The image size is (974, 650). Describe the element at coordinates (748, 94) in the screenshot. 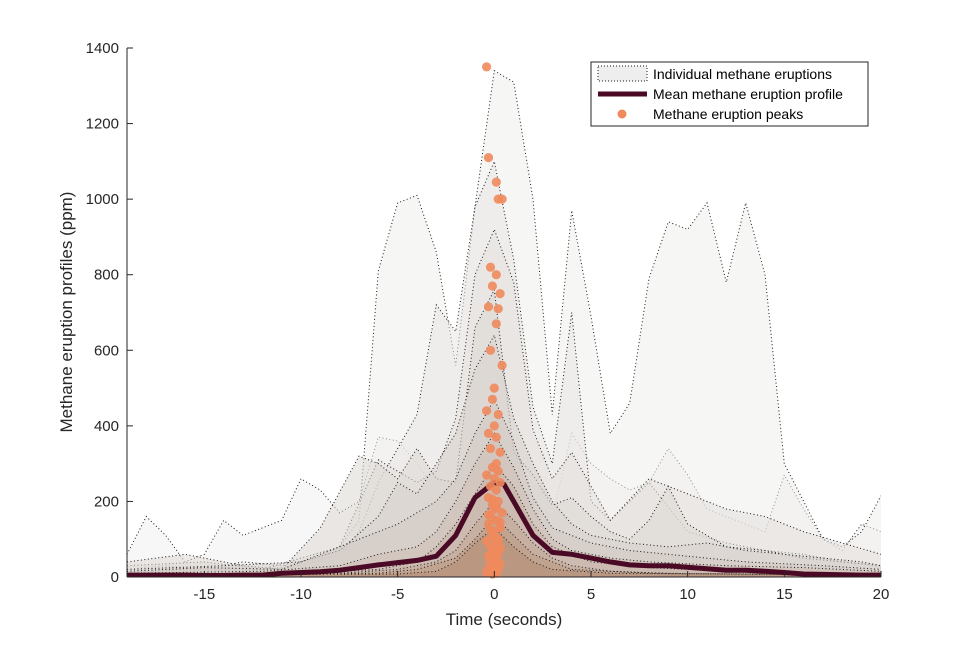

I see `legend-label-mean: Mean methane eruption profile` at that location.